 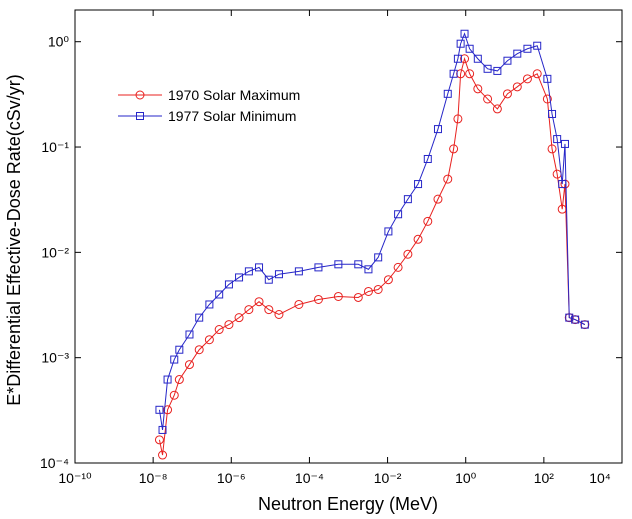 I want to click on legend-label: 1977 Solar Minimum, so click(x=232, y=116).